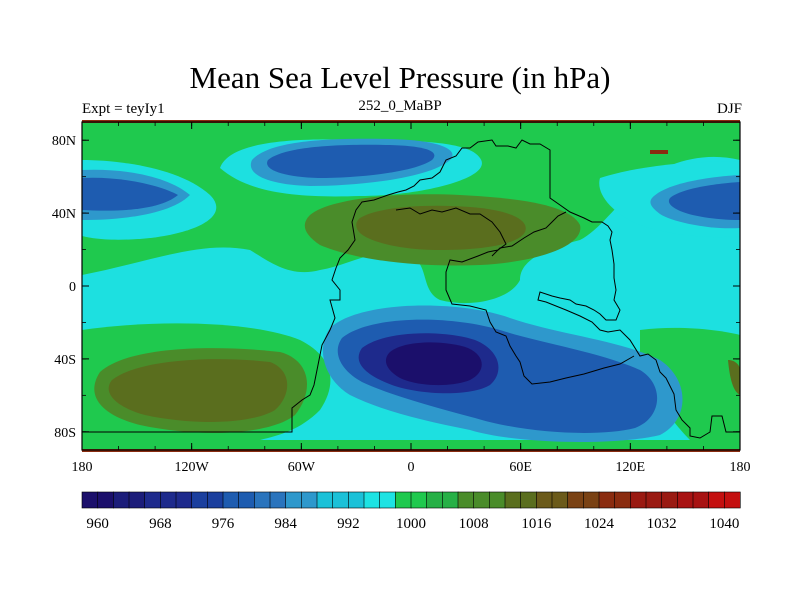 The image size is (800, 600). Describe the element at coordinates (285, 524) in the screenshot. I see `colorbar-label: 984` at that location.